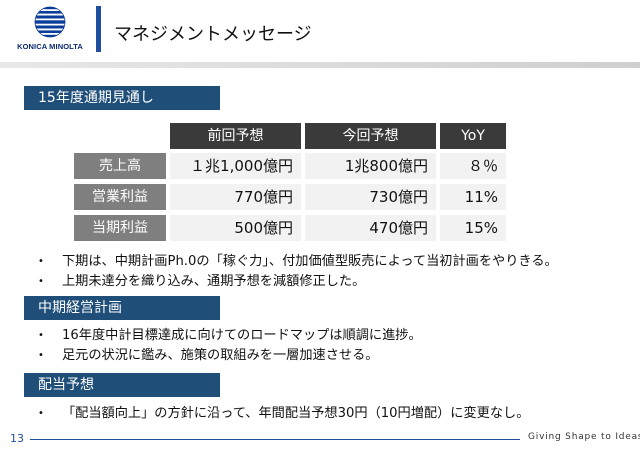 Image resolution: width=640 pixels, height=452 pixels. I want to click on bullet-item: • 足元の状況に鑑み、施策の取組みを一層加速させる。, so click(208, 356).